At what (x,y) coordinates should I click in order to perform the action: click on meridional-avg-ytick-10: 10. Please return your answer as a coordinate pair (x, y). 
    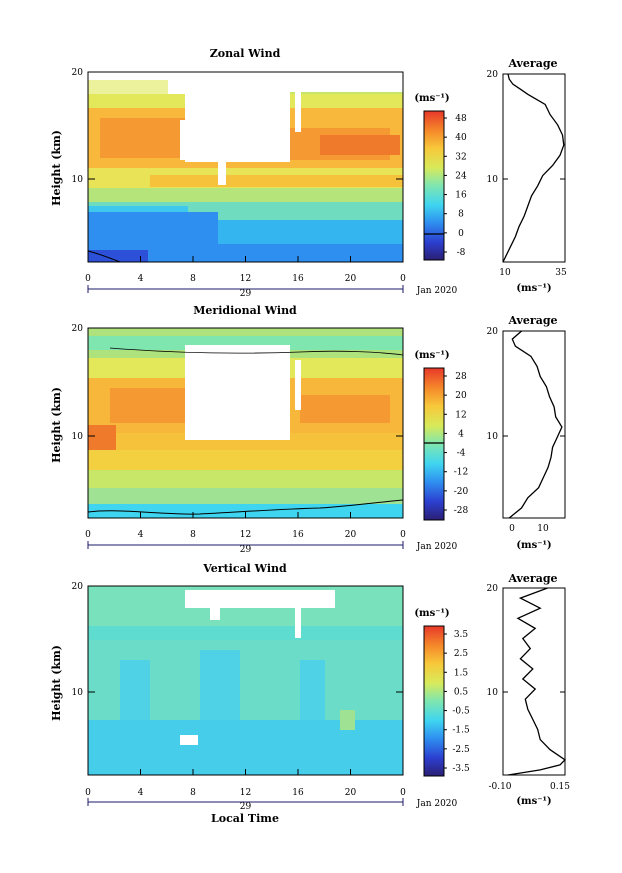
    Looking at the image, I should click on (493, 437).